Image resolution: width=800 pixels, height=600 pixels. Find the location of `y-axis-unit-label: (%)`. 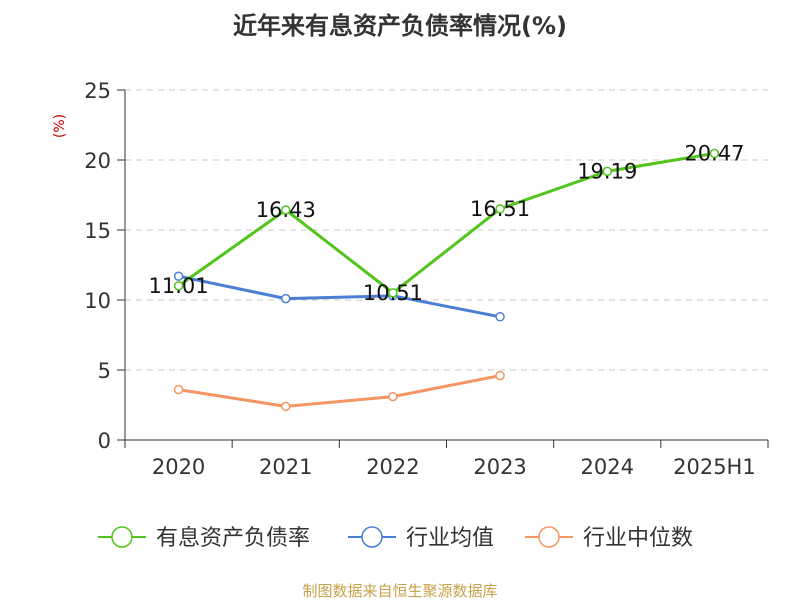

y-axis-unit-label: (%) is located at coordinates (60, 126).